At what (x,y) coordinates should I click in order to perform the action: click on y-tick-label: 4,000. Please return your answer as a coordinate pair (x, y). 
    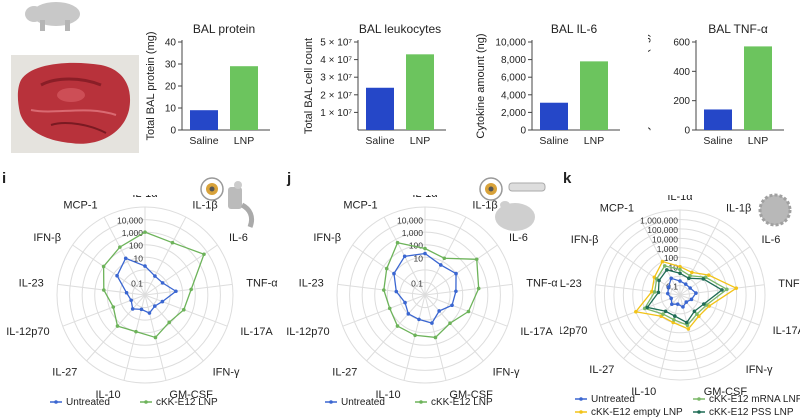
    Looking at the image, I should click on (513, 95).